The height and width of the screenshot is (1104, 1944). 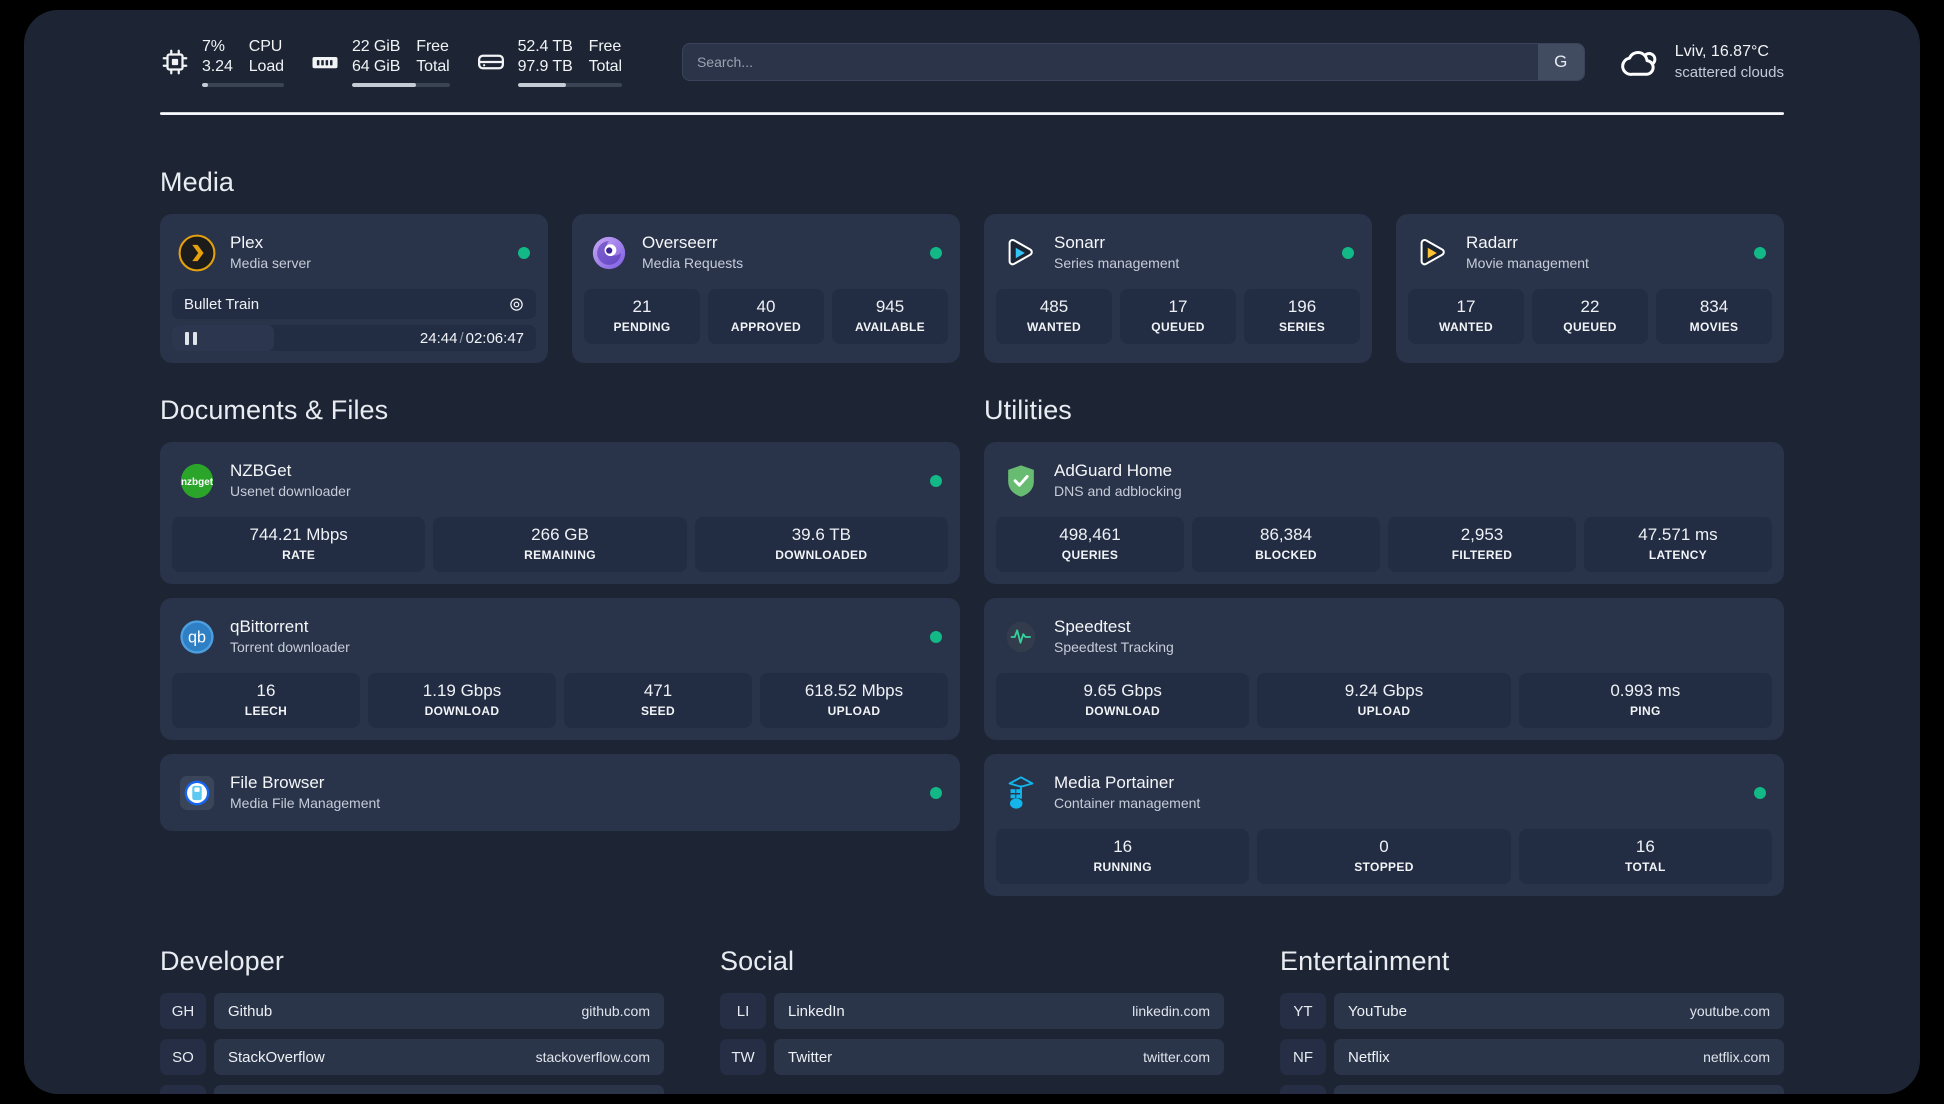 I want to click on now-playing-progress-bar: 24:44/02:06:47, so click(x=354, y=338).